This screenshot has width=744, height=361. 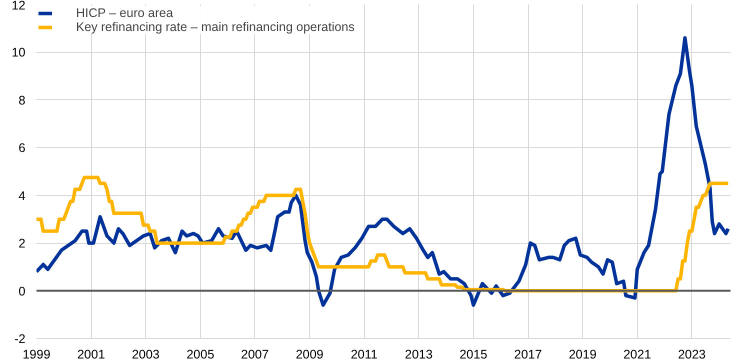 What do you see at coordinates (364, 354) in the screenshot?
I see `x-tick-label: 2011` at bounding box center [364, 354].